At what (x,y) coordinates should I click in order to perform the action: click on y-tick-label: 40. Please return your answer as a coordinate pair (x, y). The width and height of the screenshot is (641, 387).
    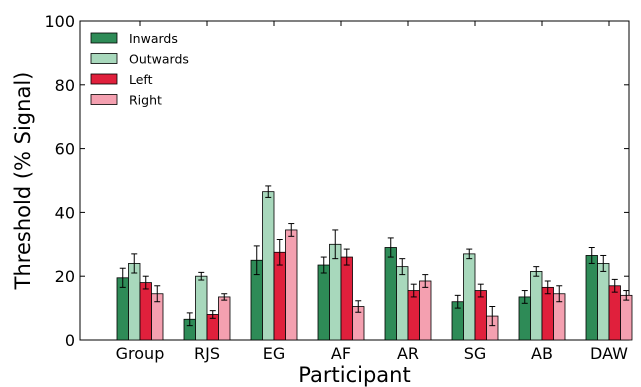
    Looking at the image, I should click on (65, 212).